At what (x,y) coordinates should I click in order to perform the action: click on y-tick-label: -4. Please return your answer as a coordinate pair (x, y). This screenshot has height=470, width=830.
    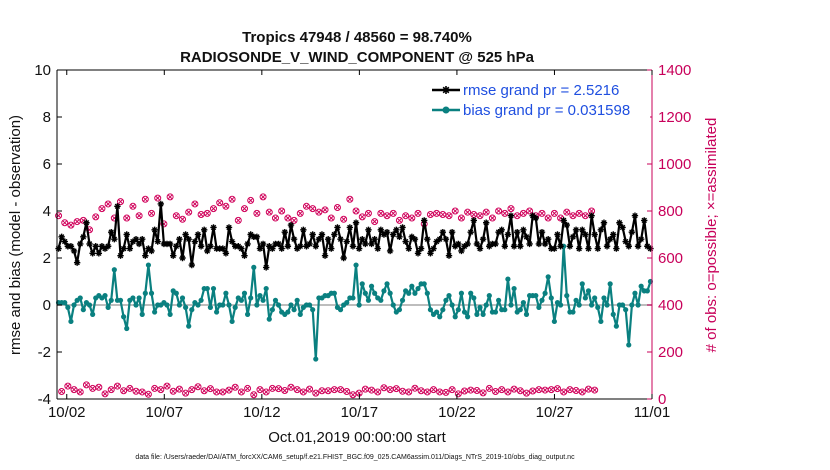
    Looking at the image, I should click on (44, 399).